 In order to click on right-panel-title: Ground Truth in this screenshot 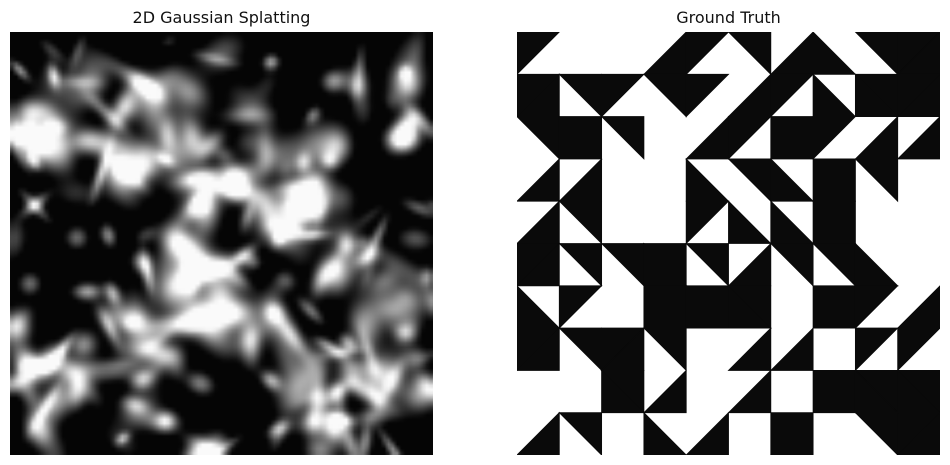, I will do `click(728, 18)`.